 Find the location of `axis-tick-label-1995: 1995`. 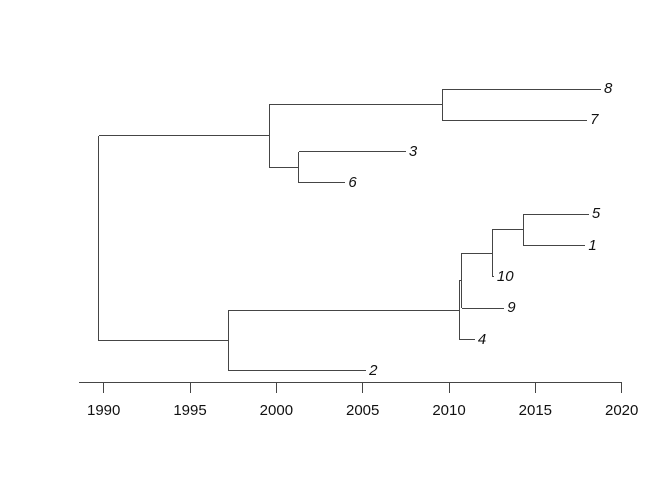

axis-tick-label-1995: 1995 is located at coordinates (190, 410).